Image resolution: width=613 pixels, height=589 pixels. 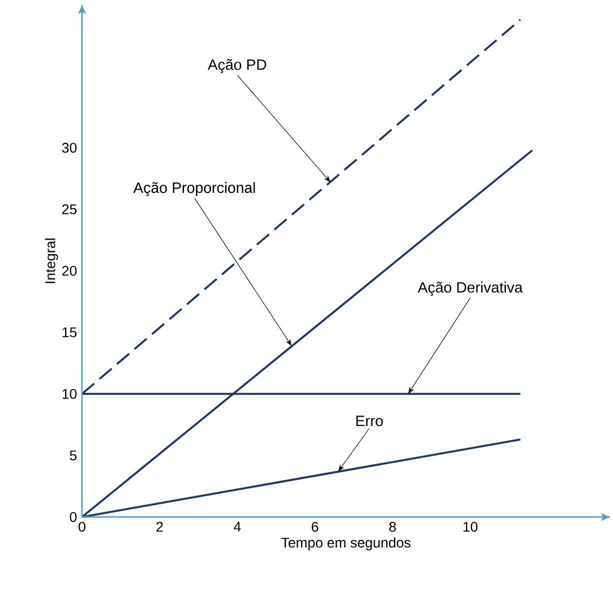 What do you see at coordinates (69, 271) in the screenshot?
I see `y-tick-label: 20` at bounding box center [69, 271].